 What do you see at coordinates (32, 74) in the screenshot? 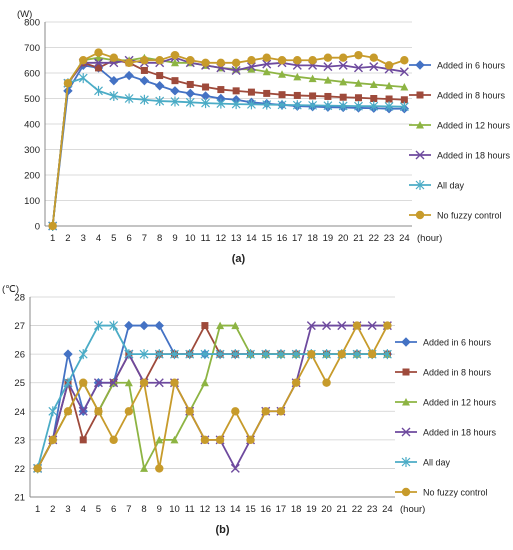
I see `y-tick-label: 600` at bounding box center [32, 74].